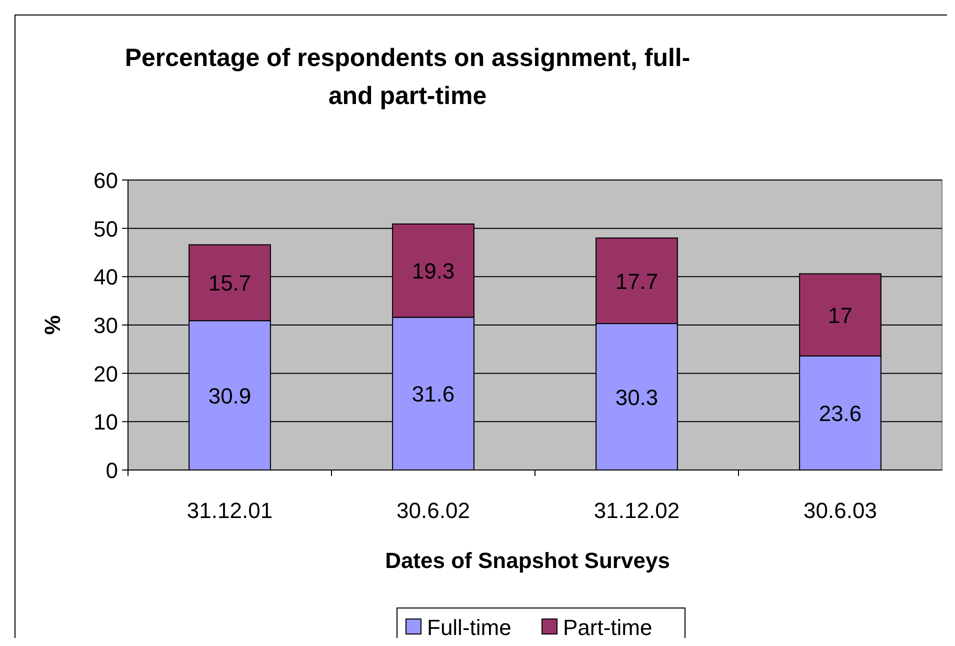 The height and width of the screenshot is (646, 955). Describe the element at coordinates (433, 271) in the screenshot. I see `data-label: 19.3` at that location.